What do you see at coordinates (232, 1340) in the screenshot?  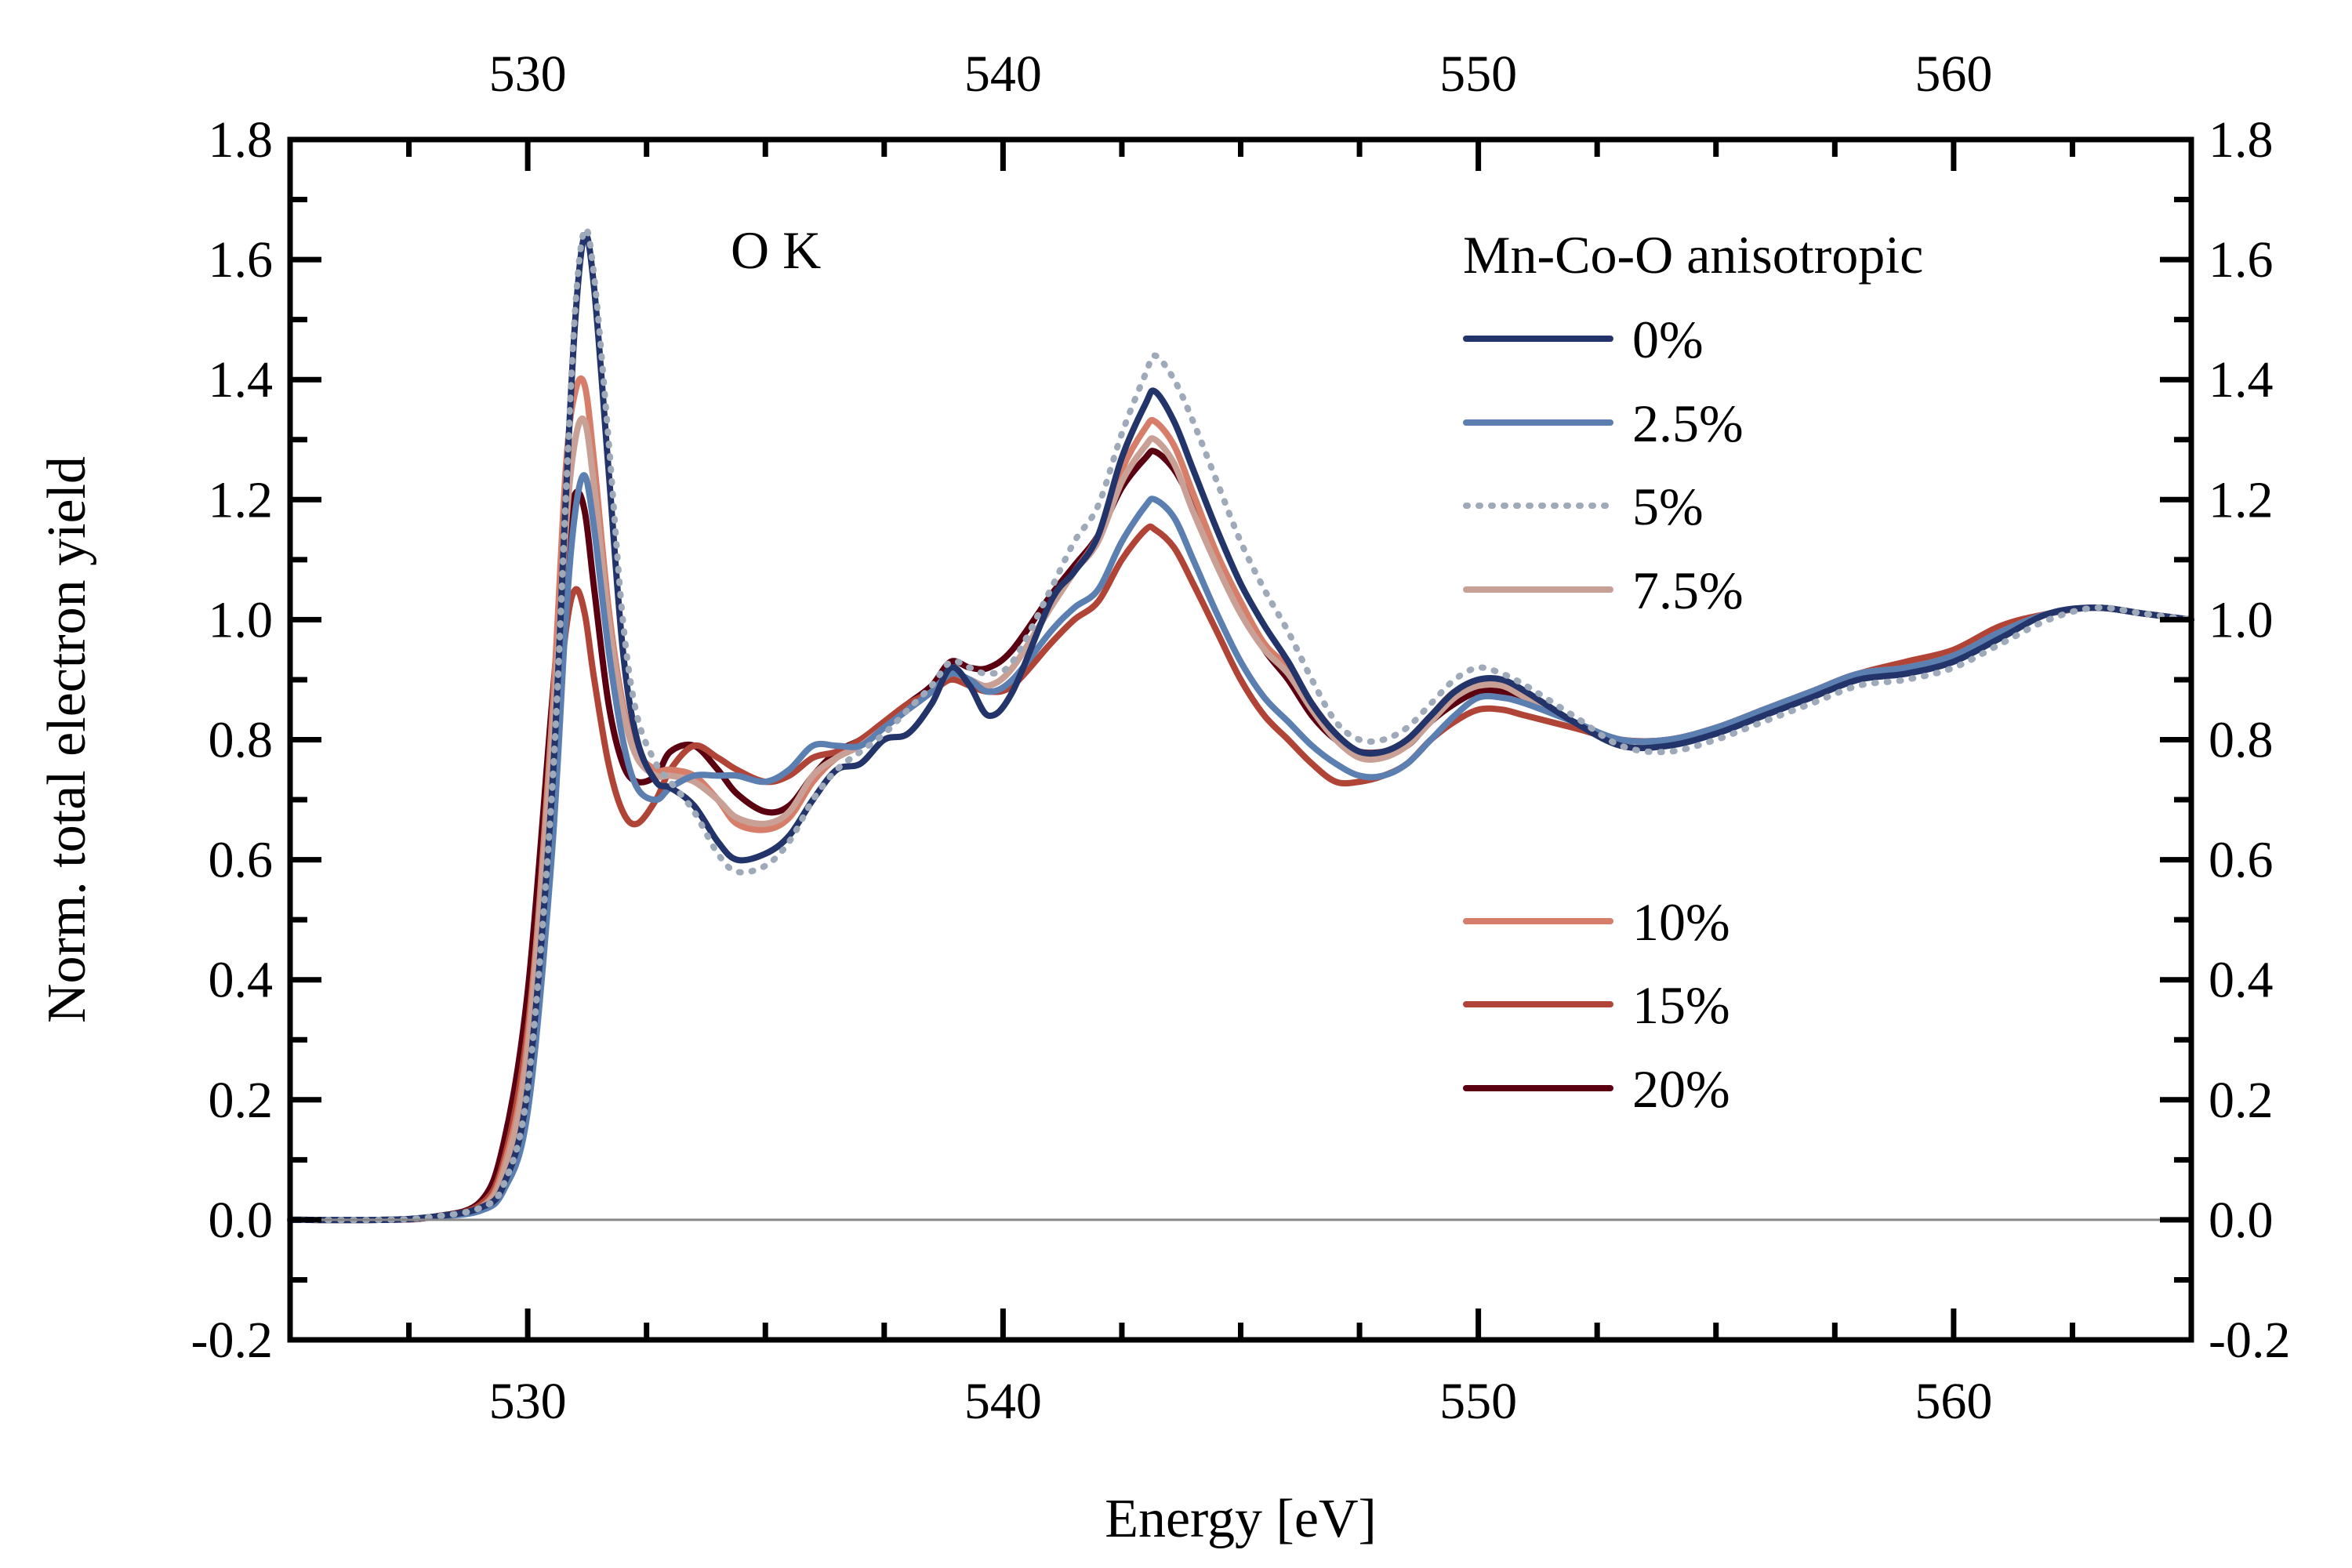 I see `y-tick-label: -0.2` at bounding box center [232, 1340].